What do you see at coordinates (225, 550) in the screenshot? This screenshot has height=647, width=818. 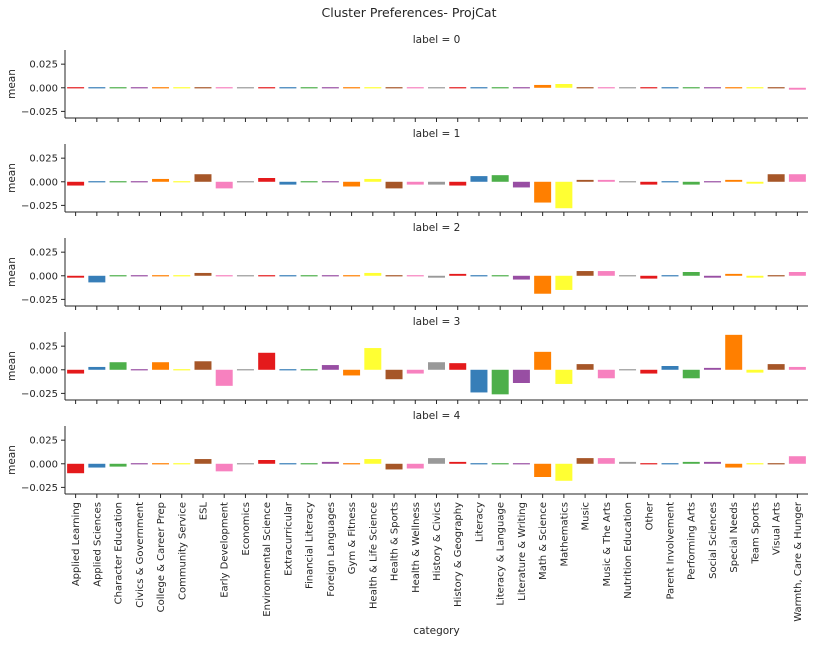 I see `x-tick-label: Early Development` at bounding box center [225, 550].